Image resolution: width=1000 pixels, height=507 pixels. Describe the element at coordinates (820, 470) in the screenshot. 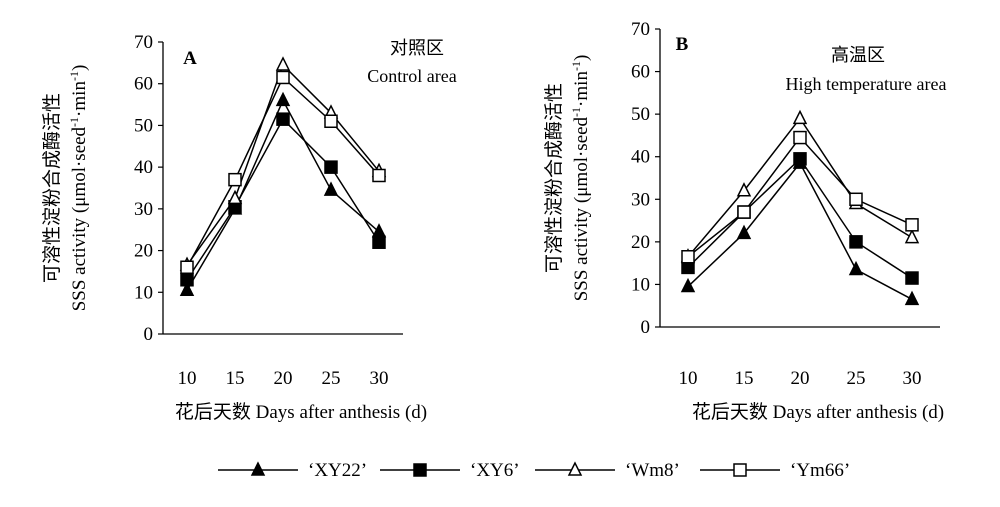

I see `legend-label: ‘Ym66’` at that location.